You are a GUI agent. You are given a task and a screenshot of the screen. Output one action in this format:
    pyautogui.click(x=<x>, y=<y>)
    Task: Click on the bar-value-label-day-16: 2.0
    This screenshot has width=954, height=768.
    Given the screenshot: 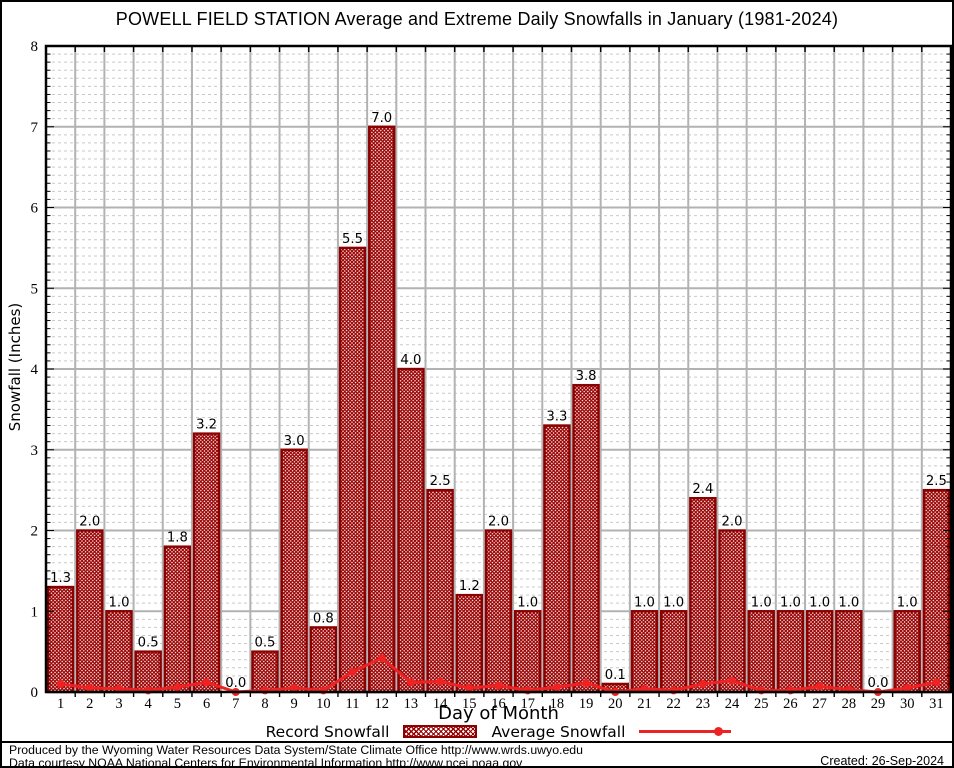 What is the action you would take?
    pyautogui.click(x=498, y=522)
    